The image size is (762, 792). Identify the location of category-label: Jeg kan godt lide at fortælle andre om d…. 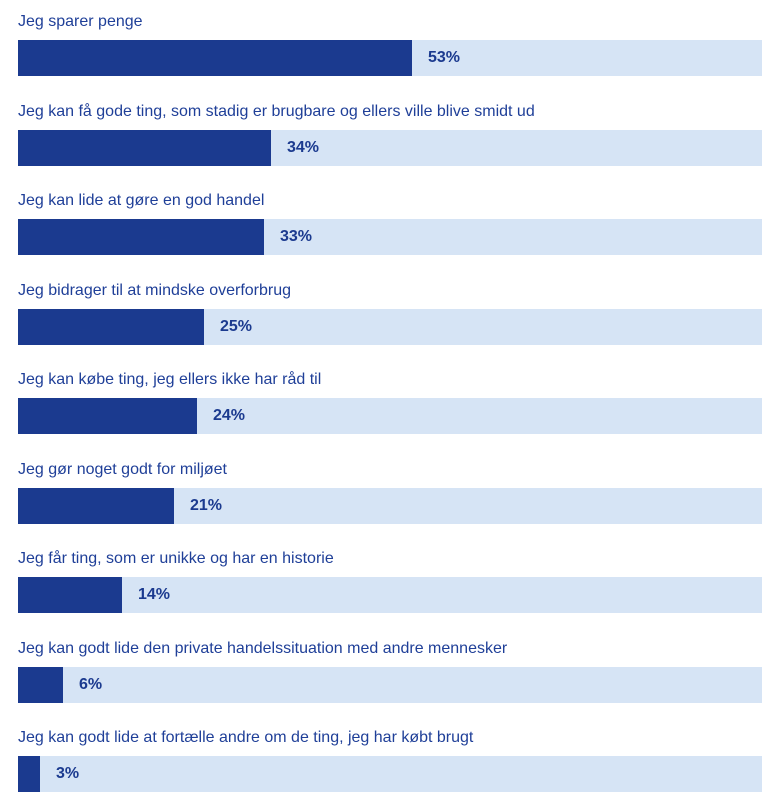
(246, 737).